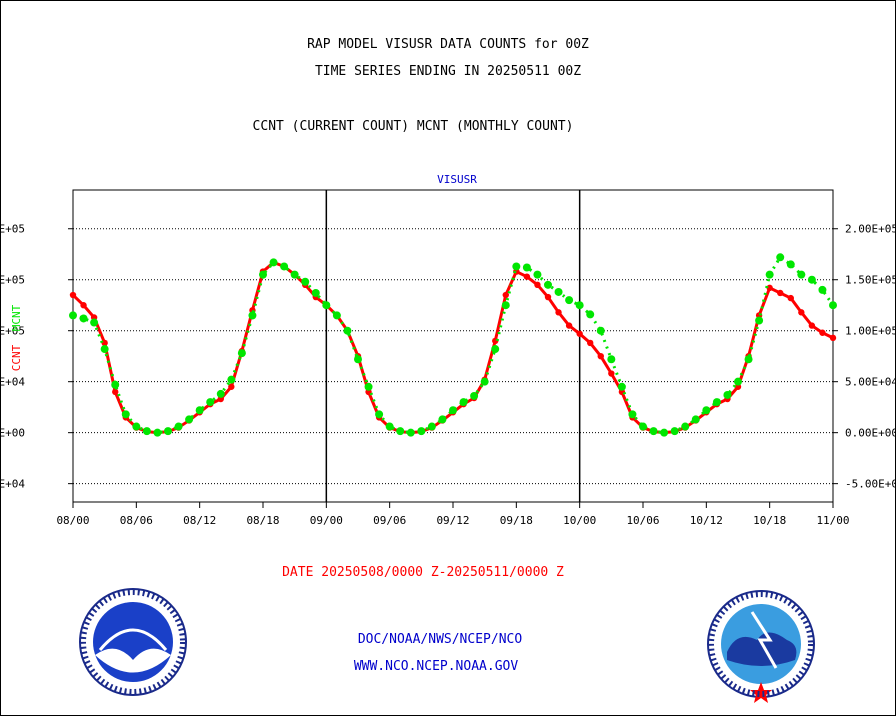 The height and width of the screenshot is (716, 896). Describe the element at coordinates (423, 572) in the screenshot. I see `date-range-label: DATE 20250508/0000 Z-20250511/0000 Z` at that location.